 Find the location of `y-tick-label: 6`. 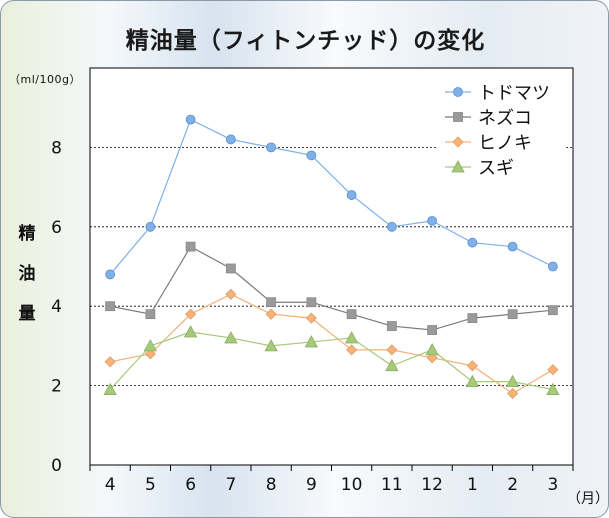

y-tick-label: 6 is located at coordinates (56, 228).